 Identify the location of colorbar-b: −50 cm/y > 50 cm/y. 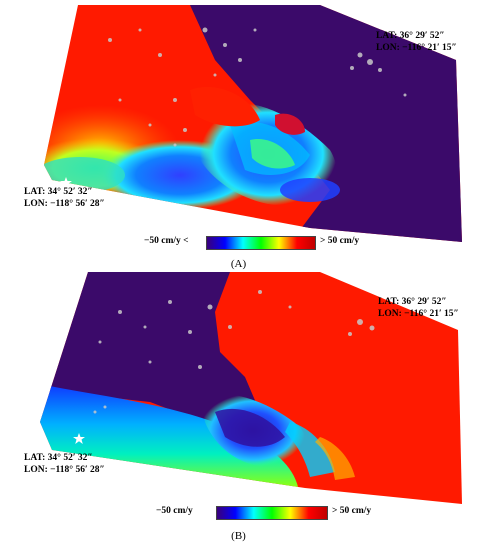
(238, 514).